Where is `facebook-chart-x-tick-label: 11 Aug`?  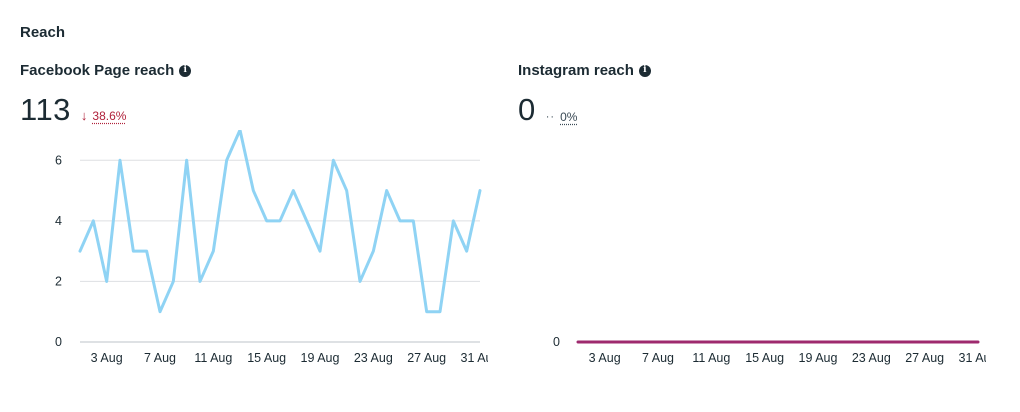
facebook-chart-x-tick-label: 11 Aug is located at coordinates (213, 358).